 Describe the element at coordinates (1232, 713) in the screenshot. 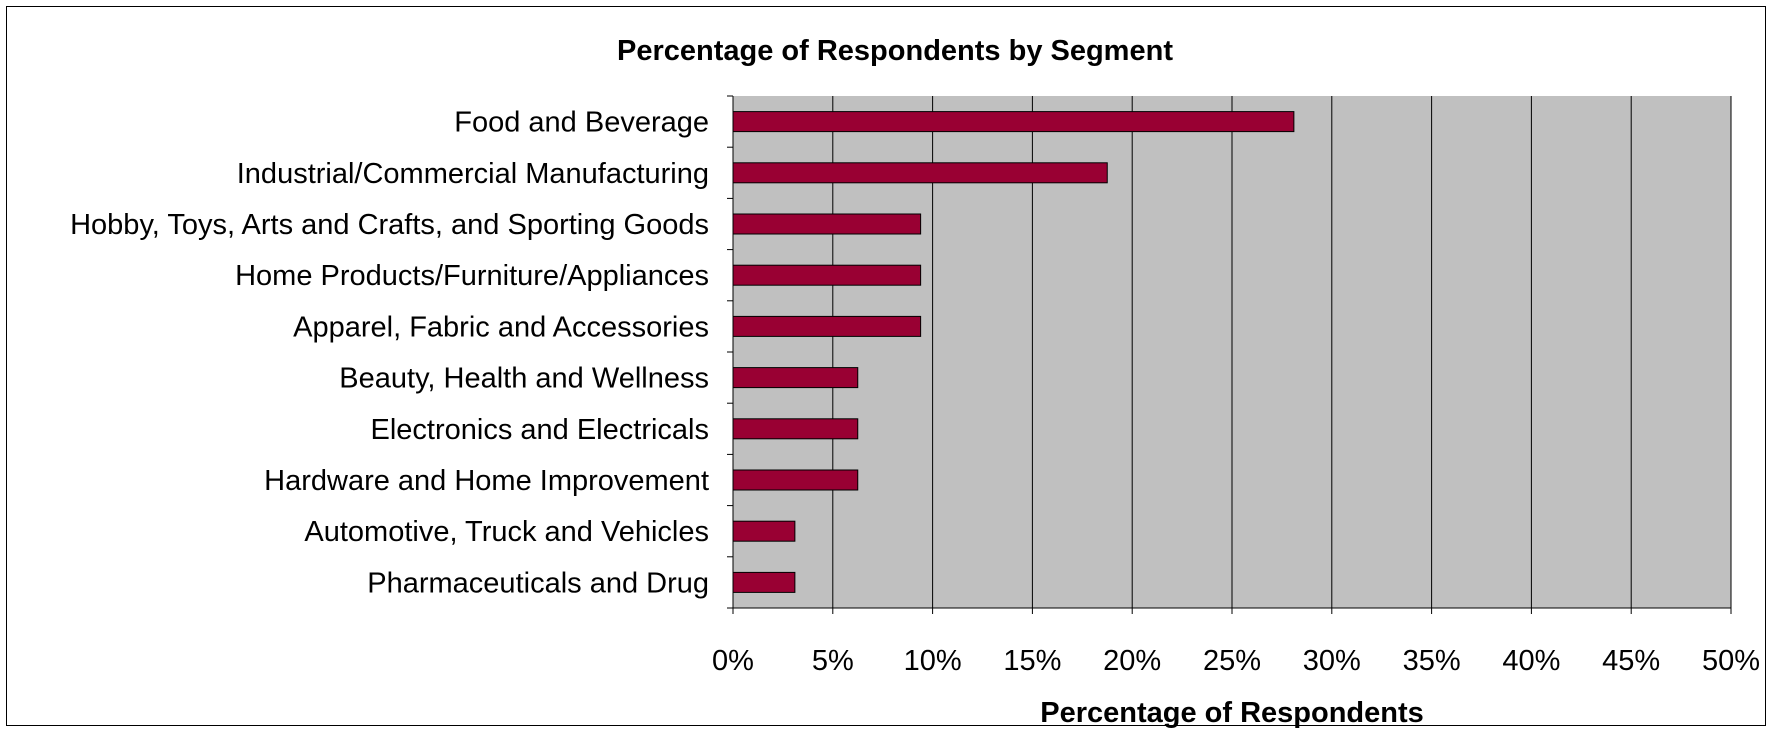

I see `x-axis-title: Percentage of Respondents` at that location.